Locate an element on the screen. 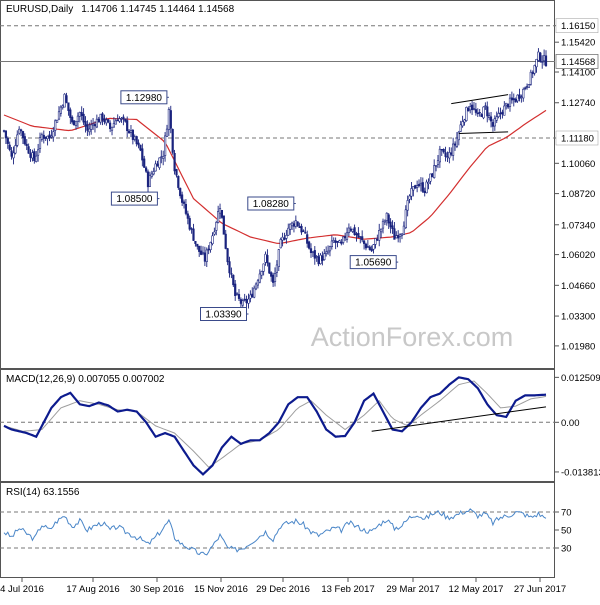  rsi-lines is located at coordinates (277, 532).